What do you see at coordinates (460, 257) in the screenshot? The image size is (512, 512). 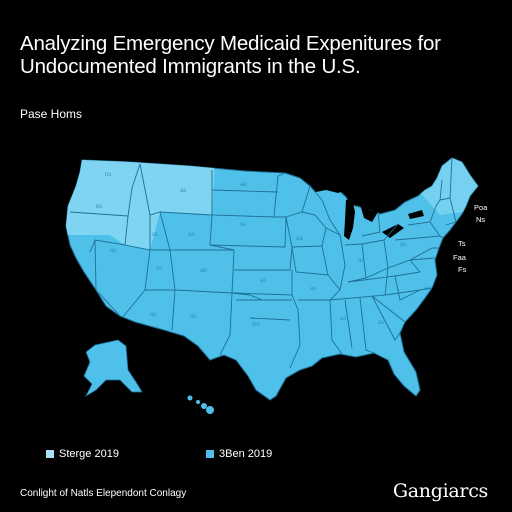 I see `east-label-4: Faa` at bounding box center [460, 257].